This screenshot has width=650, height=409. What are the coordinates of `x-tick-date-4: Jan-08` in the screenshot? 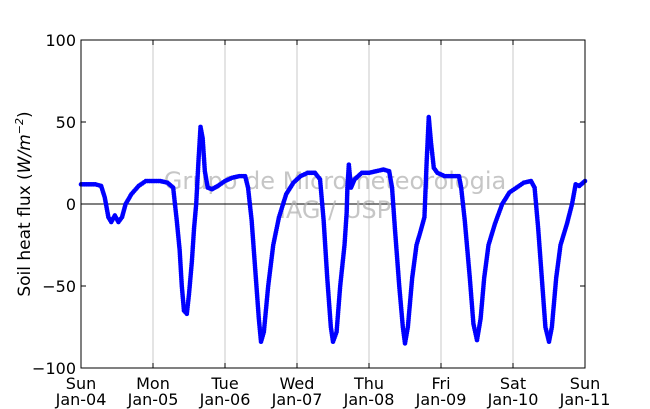 It's located at (369, 399).